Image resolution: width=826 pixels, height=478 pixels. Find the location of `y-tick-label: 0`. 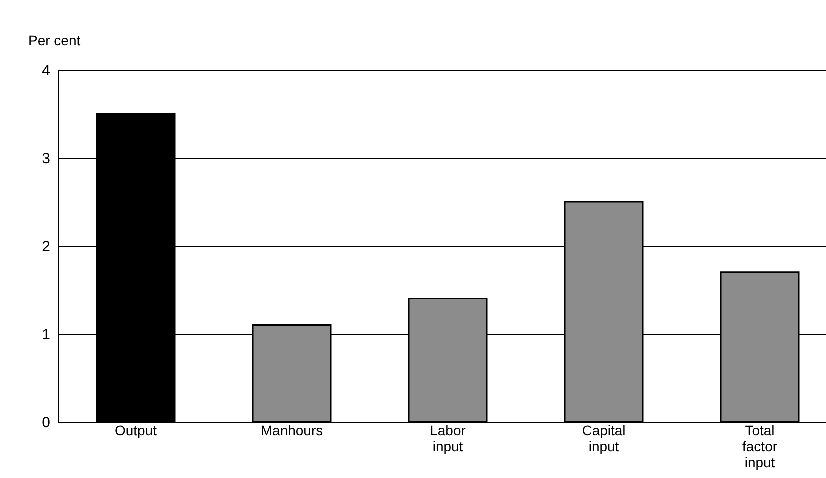

y-tick-label: 0 is located at coordinates (46, 423).